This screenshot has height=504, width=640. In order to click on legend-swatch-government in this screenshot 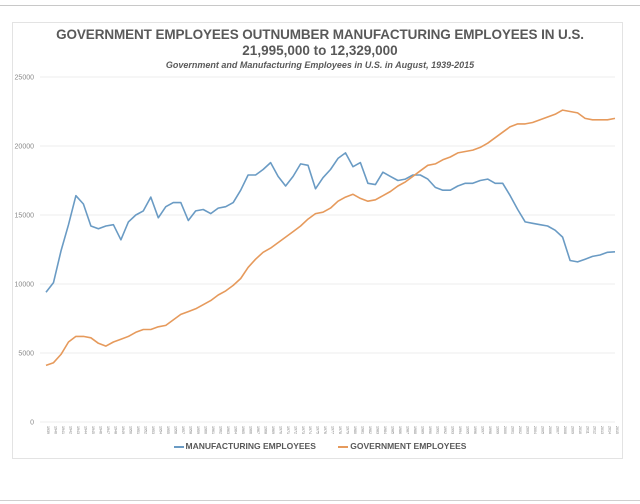, I will do `click(343, 447)`.